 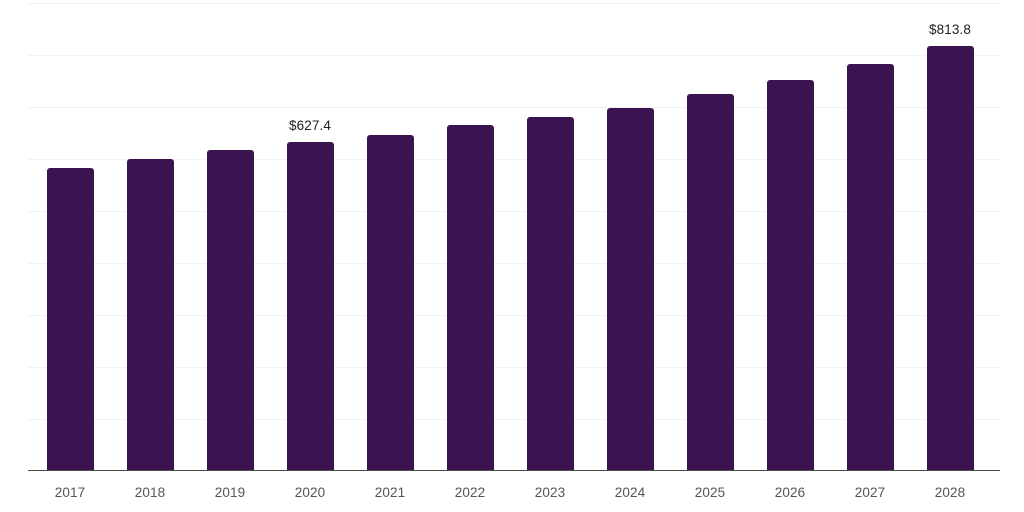 I want to click on bar-group: 2025, so click(x=710, y=256).